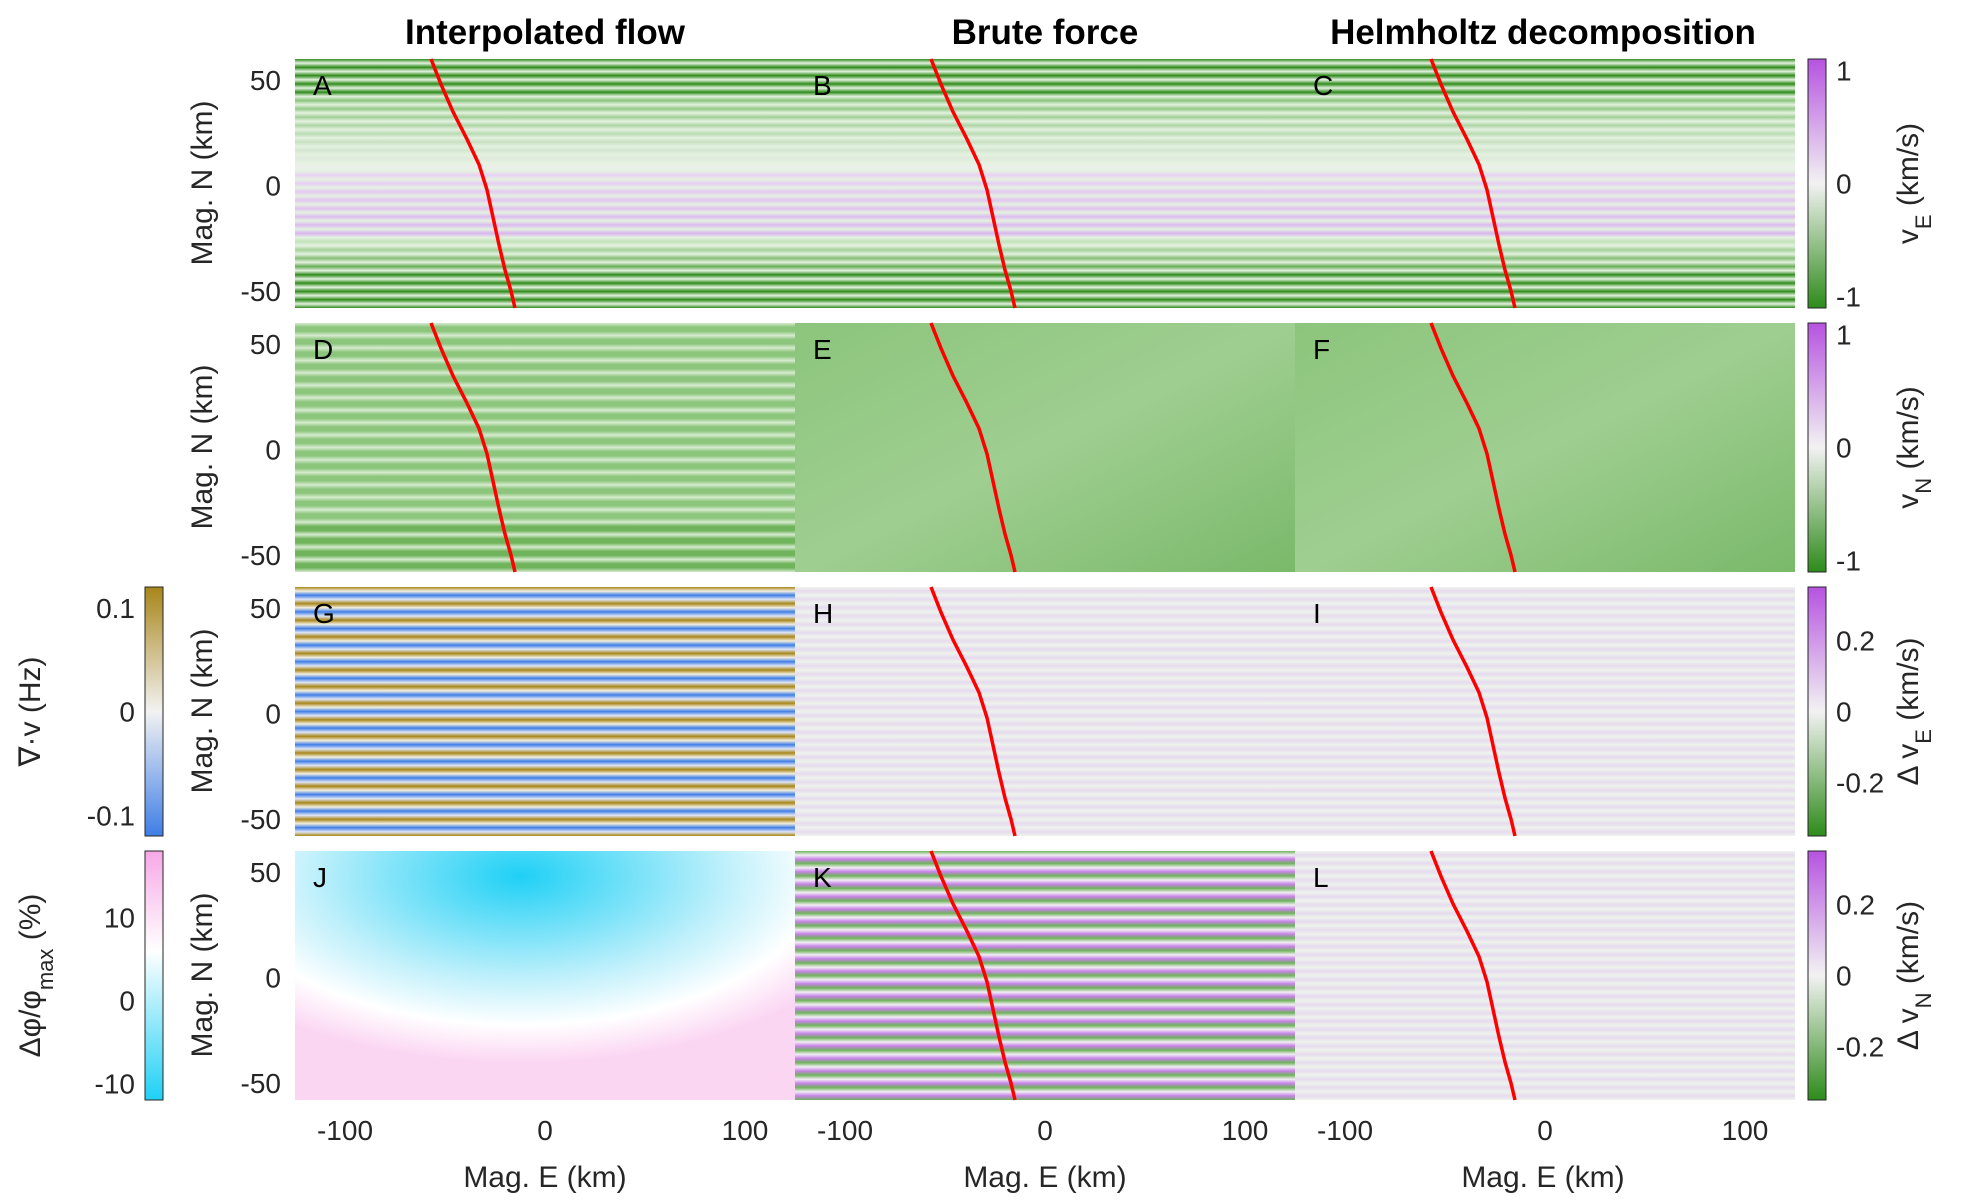  Describe the element at coordinates (119, 917) in the screenshot. I see `colorbar-left-2-tick-0: 10` at that location.